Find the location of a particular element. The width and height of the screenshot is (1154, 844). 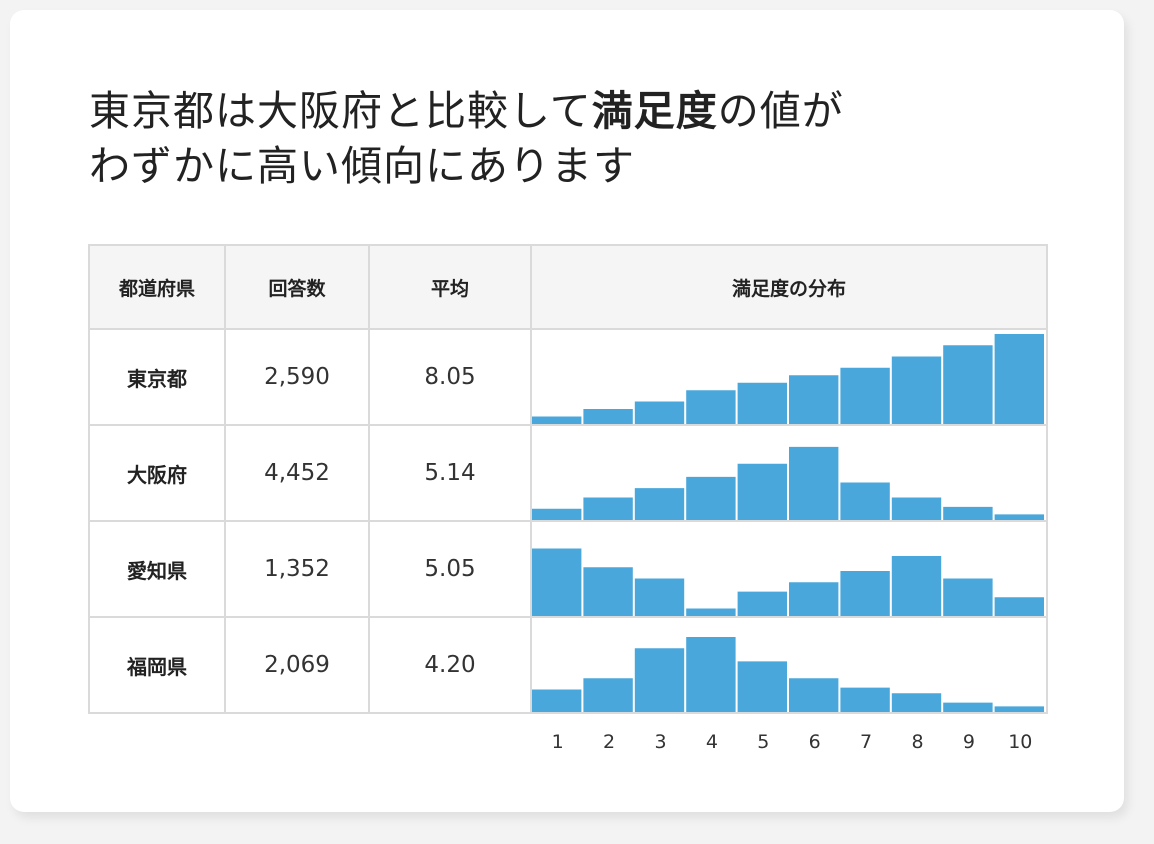

x-tick-label: 8 is located at coordinates (917, 742).